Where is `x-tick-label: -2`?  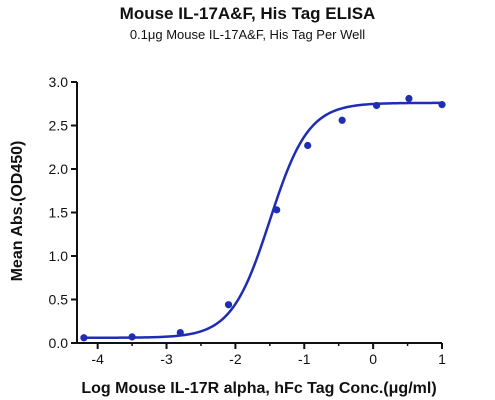
x-tick-label: -2 is located at coordinates (235, 359).